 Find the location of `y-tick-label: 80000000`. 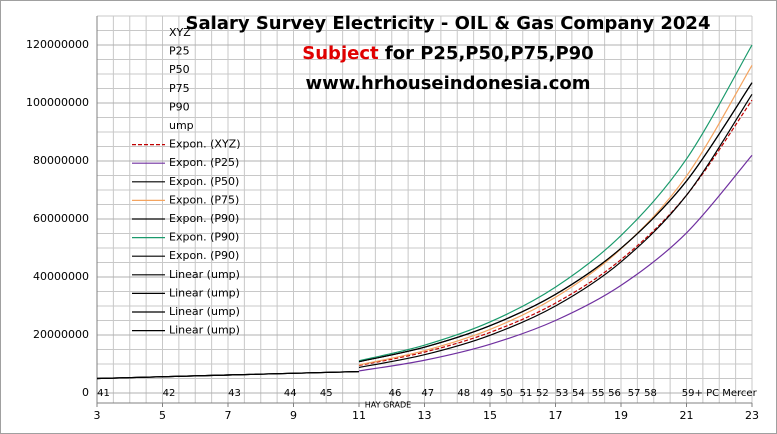

y-tick-label: 80000000 is located at coordinates (61, 160).